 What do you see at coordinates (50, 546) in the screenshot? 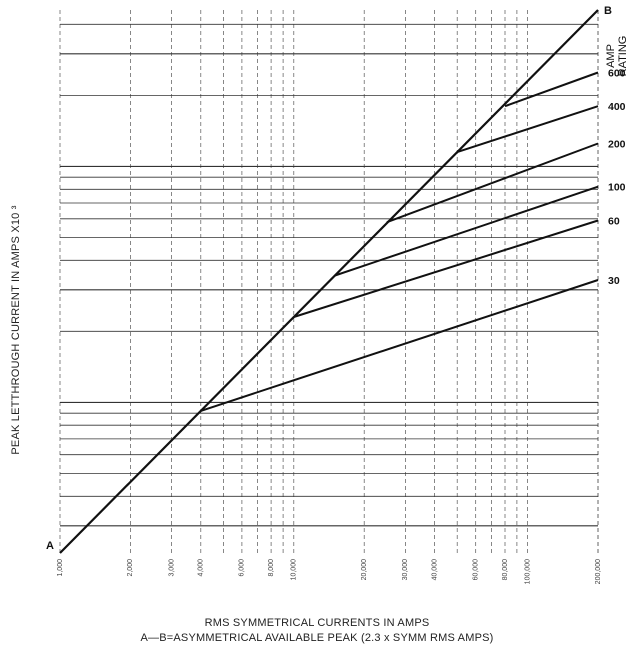
I see `reference-label-a: A` at bounding box center [50, 546].